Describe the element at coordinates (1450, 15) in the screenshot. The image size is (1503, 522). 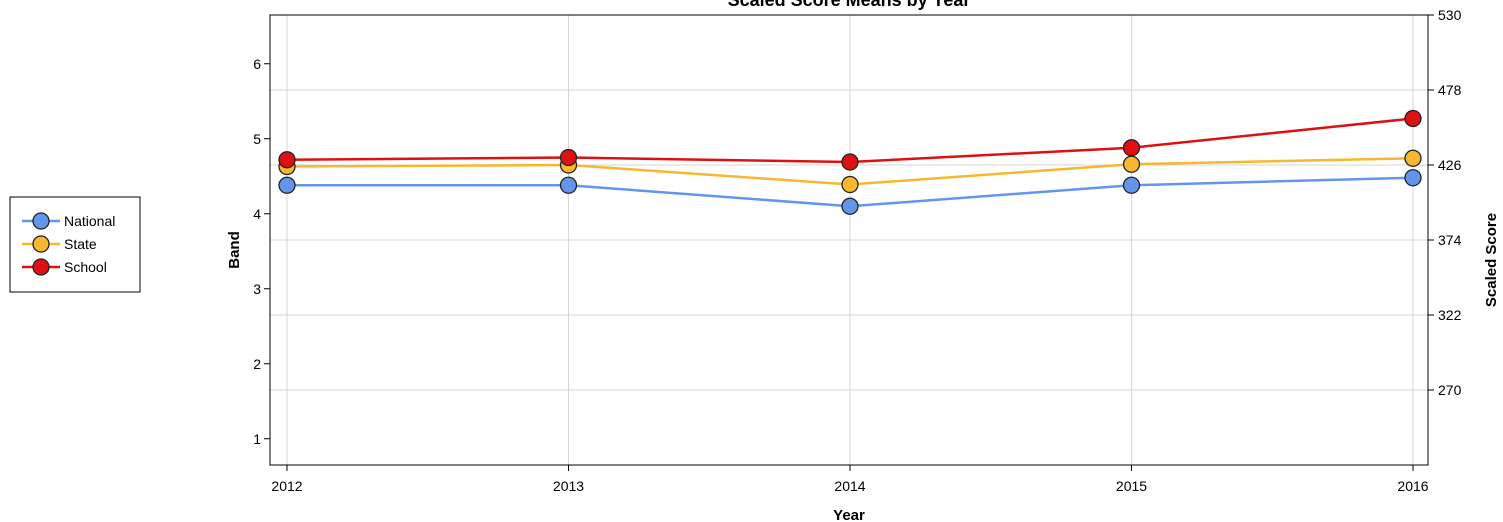
I see `right-tick-label: 530` at that location.